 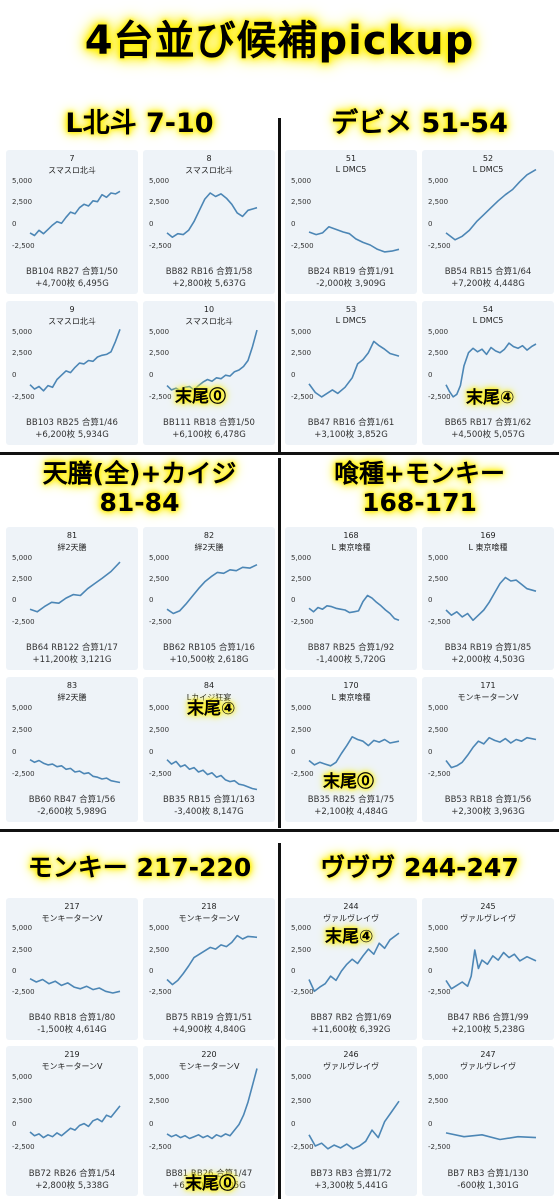 What do you see at coordinates (351, 1174) in the screenshot?
I see `bonus-stats: BB73 RB3 合算1/72` at bounding box center [351, 1174].